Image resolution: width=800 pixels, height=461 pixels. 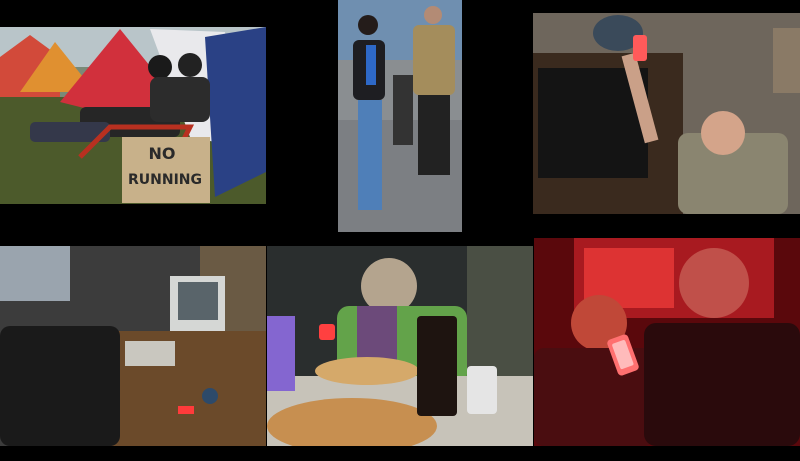 I want to click on office-scene, so click(x=133, y=346).